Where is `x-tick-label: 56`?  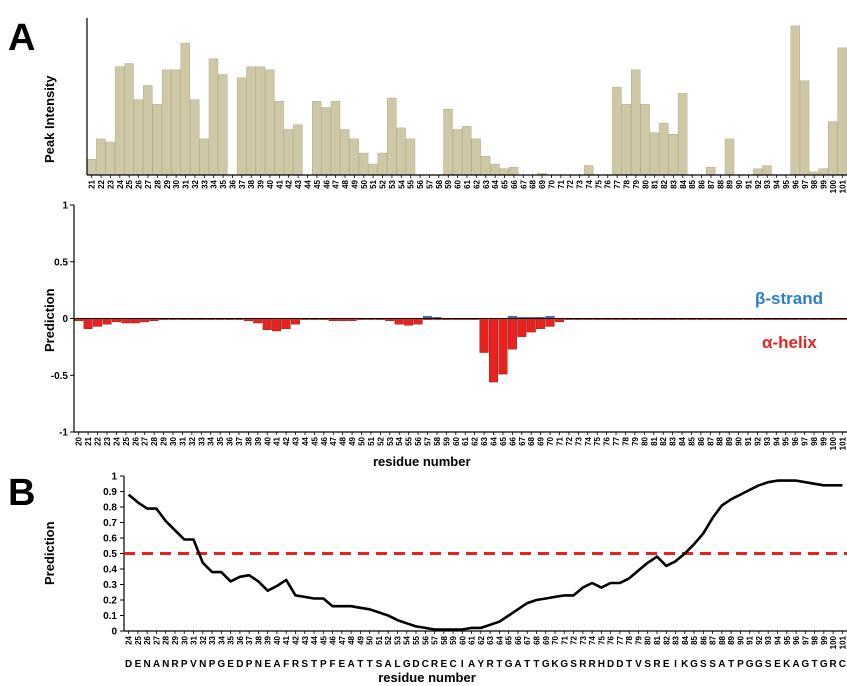 x-tick-label: 56 is located at coordinates (420, 183).